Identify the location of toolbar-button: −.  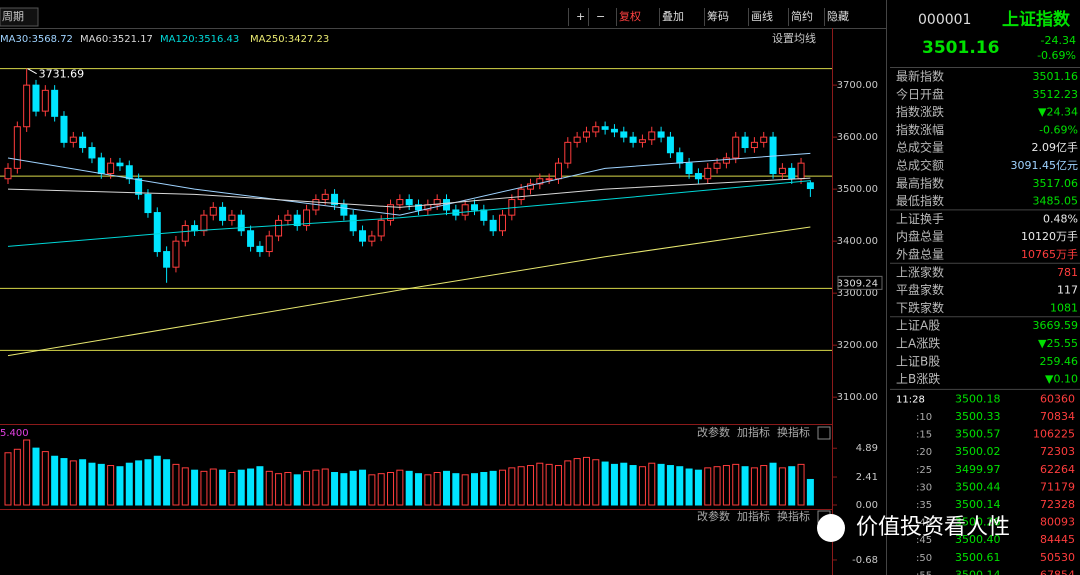
(600, 16).